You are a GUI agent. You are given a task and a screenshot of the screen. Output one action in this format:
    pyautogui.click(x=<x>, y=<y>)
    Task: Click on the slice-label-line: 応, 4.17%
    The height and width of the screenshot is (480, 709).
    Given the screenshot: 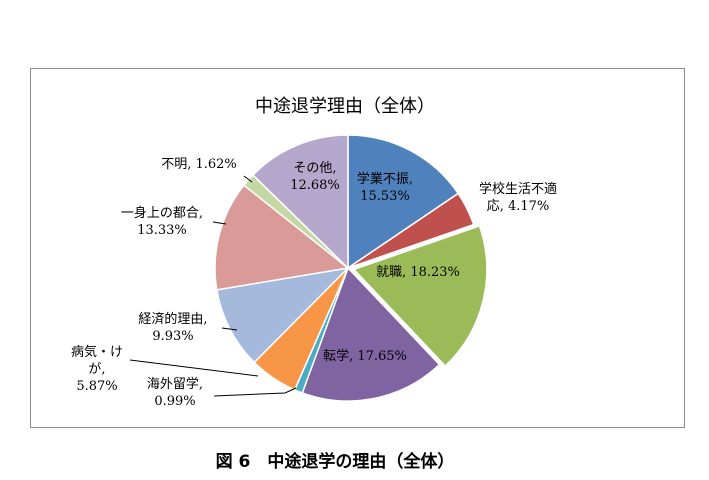 What is the action you would take?
    pyautogui.click(x=518, y=206)
    